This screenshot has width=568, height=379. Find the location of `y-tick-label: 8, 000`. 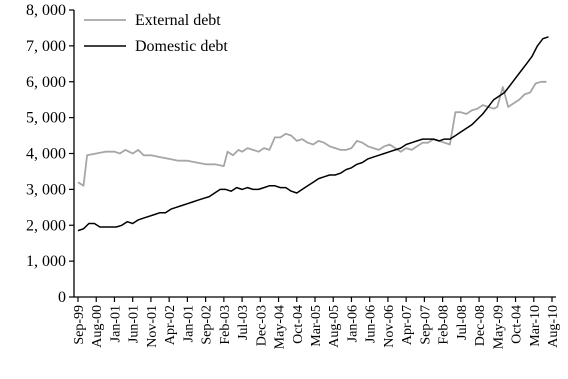

y-tick-label: 8, 000 is located at coordinates (46, 10).